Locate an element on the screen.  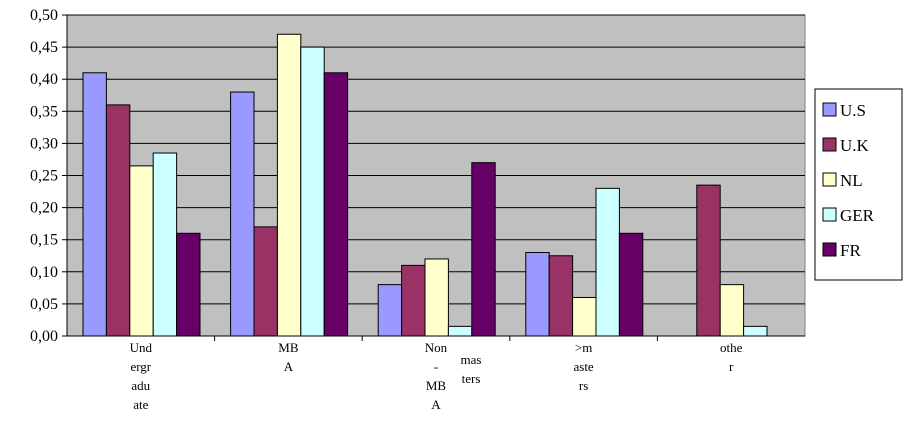
legend-label: NL is located at coordinates (851, 180).